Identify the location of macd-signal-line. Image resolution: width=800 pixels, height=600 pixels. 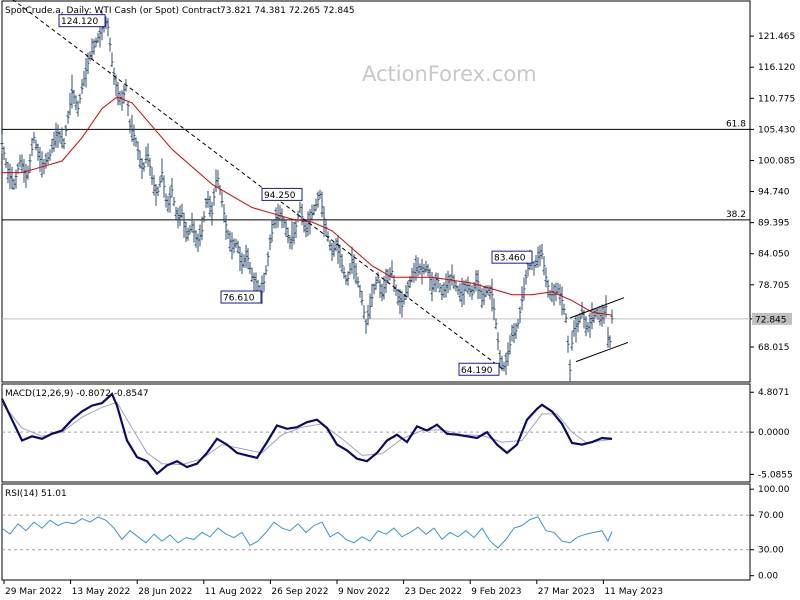
(307, 433).